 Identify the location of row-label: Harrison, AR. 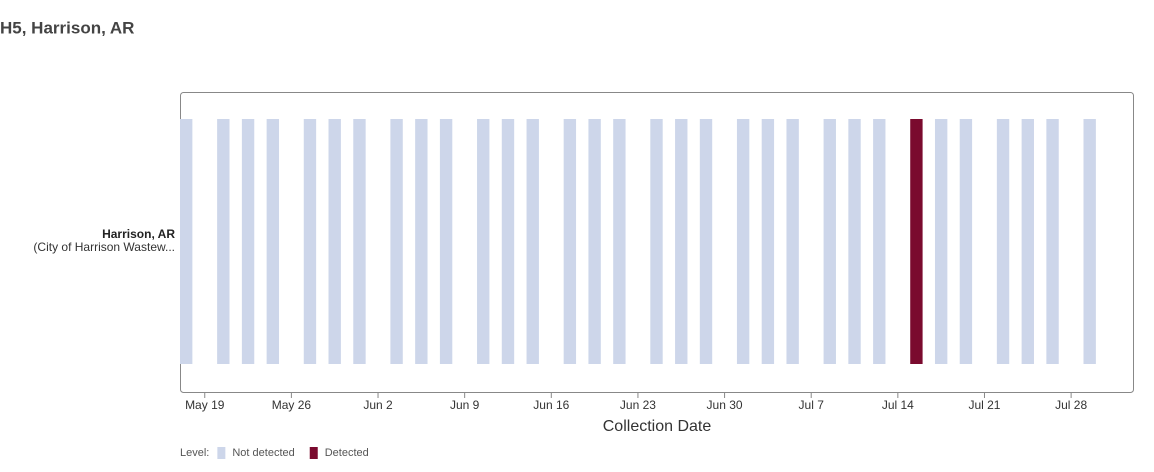
(138, 234).